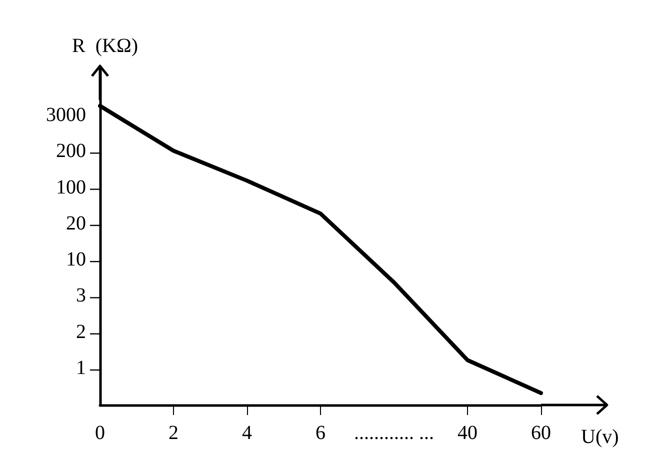 This screenshot has height=450, width=651. What do you see at coordinates (71, 187) in the screenshot?
I see `text: 100` at bounding box center [71, 187].